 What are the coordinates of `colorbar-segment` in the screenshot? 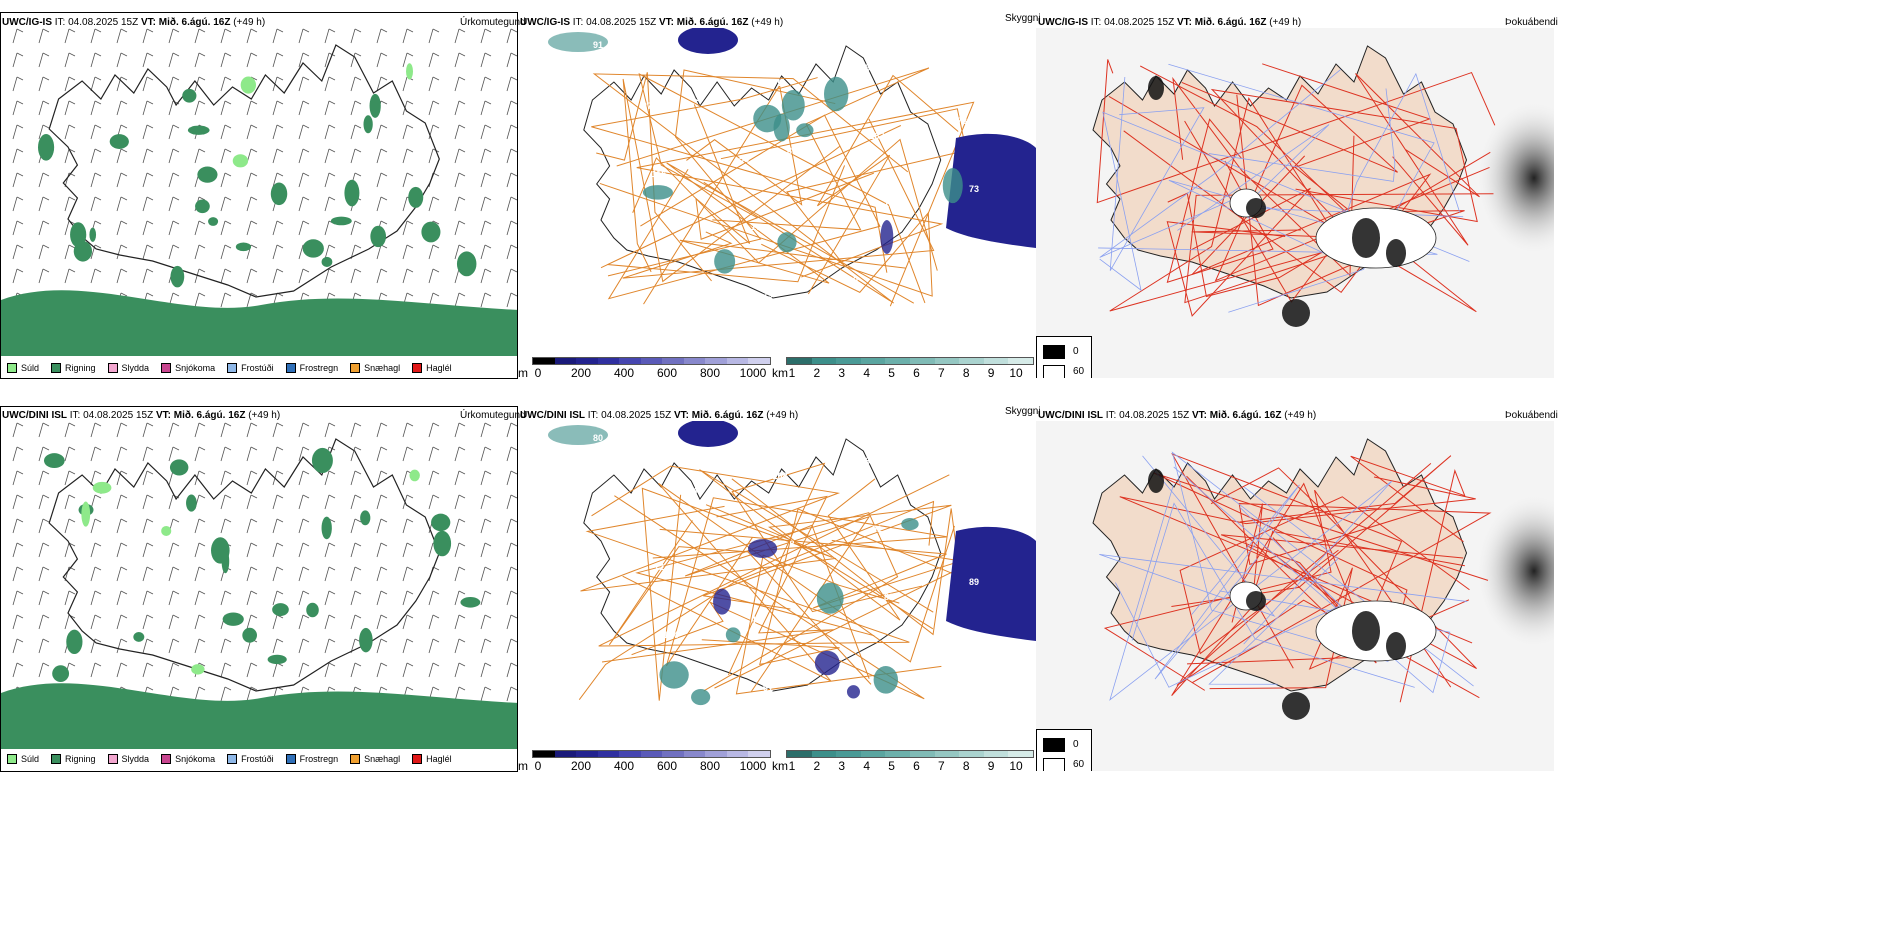 It's located at (759, 754).